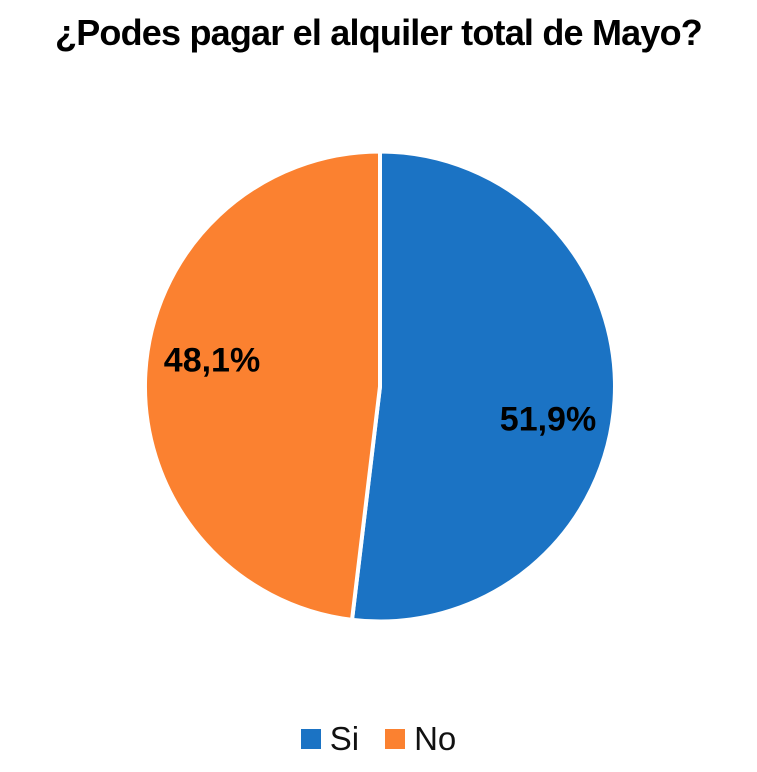  What do you see at coordinates (310, 738) in the screenshot?
I see `legend-swatch-si-icon` at bounding box center [310, 738].